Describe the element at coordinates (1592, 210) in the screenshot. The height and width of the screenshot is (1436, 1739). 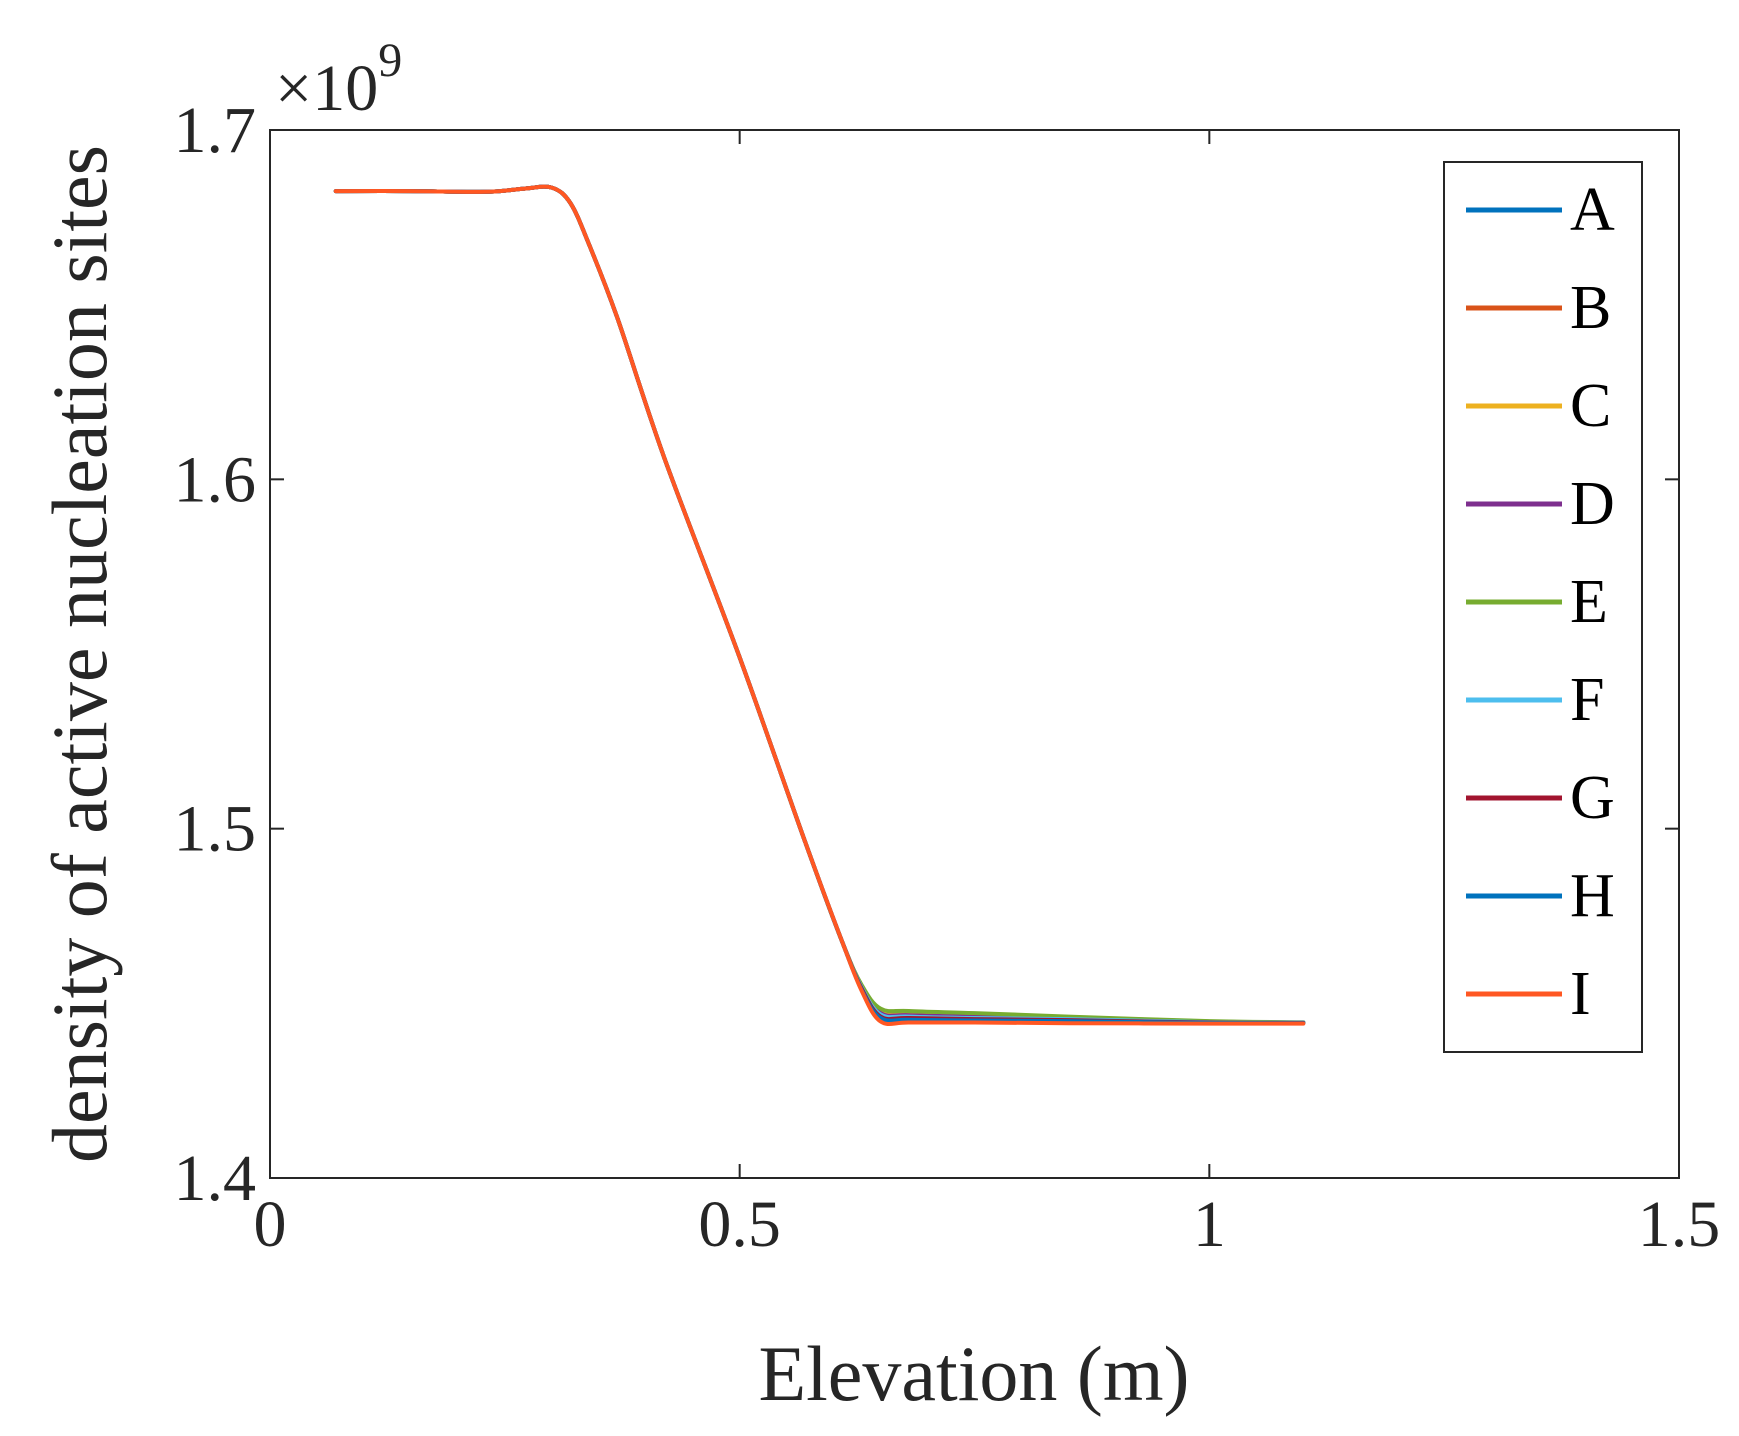
I see `legend-label-a: A` at that location.